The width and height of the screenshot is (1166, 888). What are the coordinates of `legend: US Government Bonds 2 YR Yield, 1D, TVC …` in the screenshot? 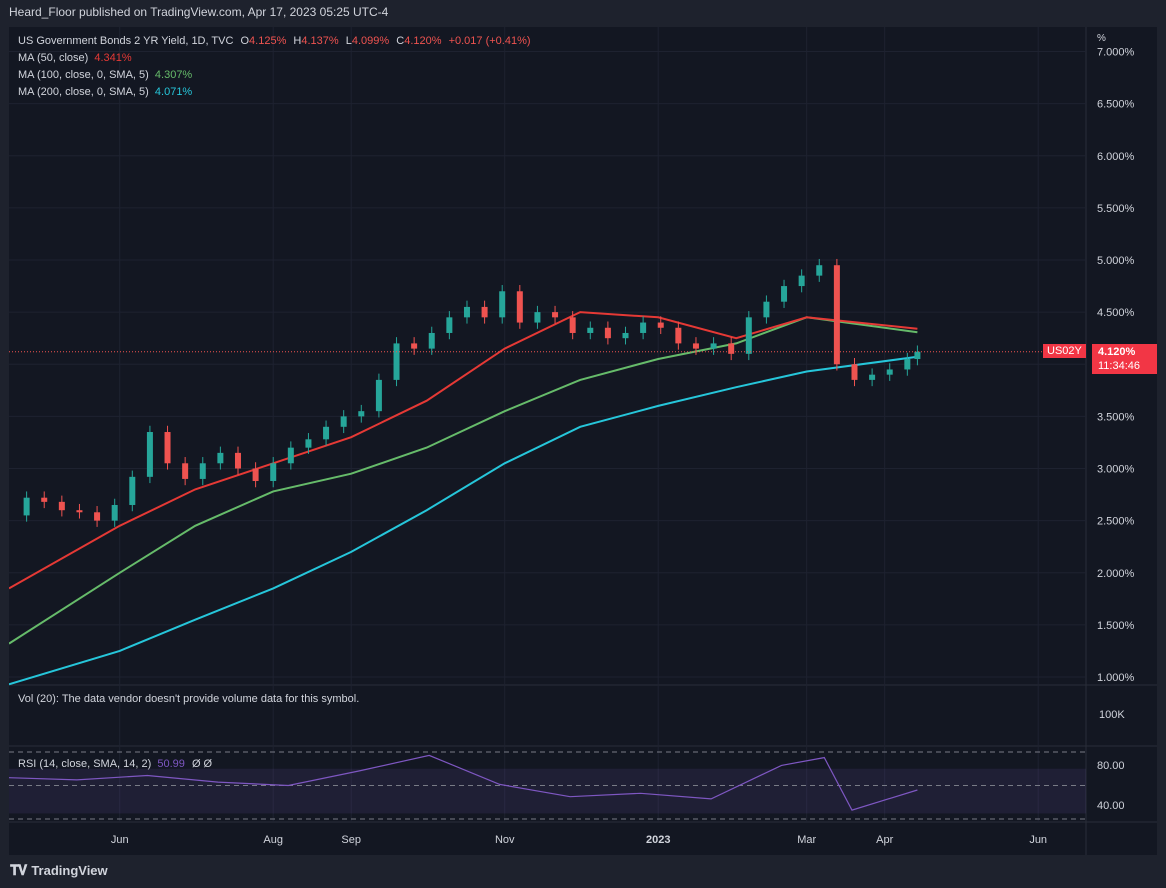 It's located at (274, 67).